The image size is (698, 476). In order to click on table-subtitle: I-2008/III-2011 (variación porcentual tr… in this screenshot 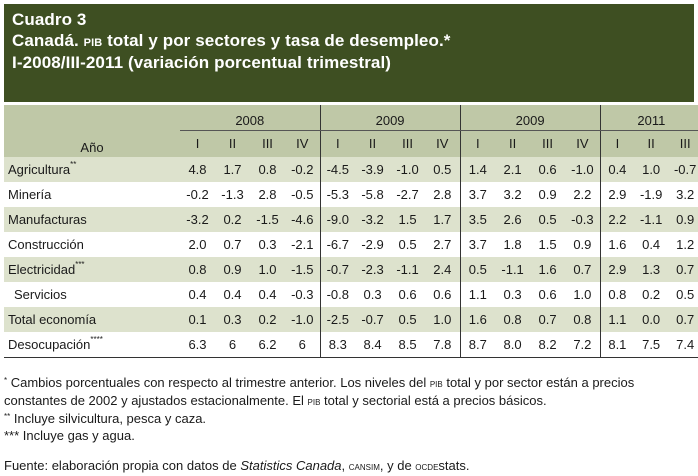, I will do `click(202, 62)`.